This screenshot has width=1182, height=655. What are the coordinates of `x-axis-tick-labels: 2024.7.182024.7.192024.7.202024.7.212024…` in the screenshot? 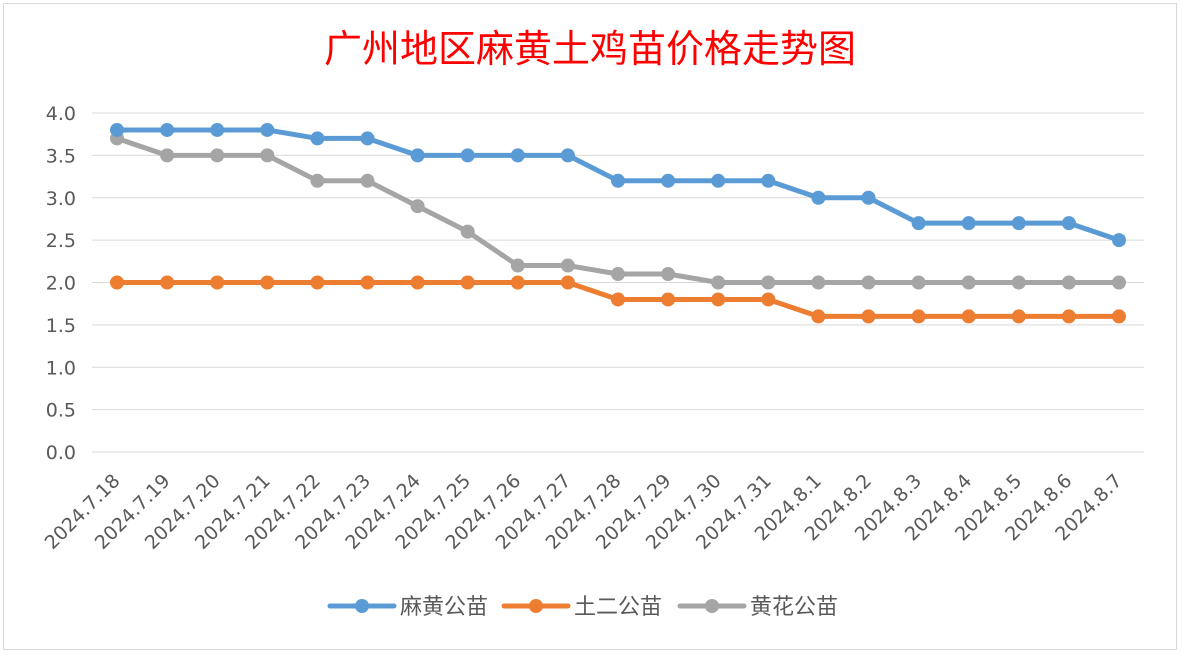 It's located at (584, 512).